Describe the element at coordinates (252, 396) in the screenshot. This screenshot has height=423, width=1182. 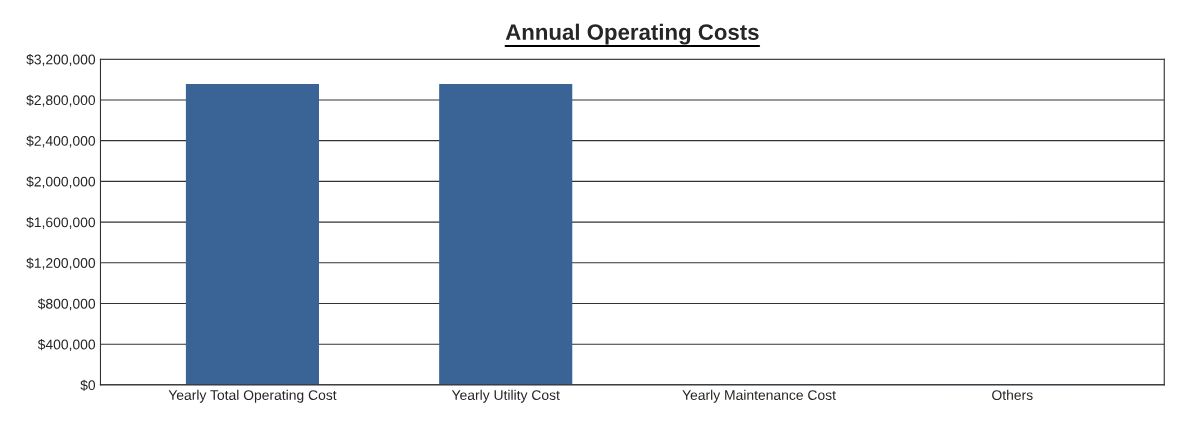
I see `x-tick-label: Yearly Total Operating Cost` at that location.